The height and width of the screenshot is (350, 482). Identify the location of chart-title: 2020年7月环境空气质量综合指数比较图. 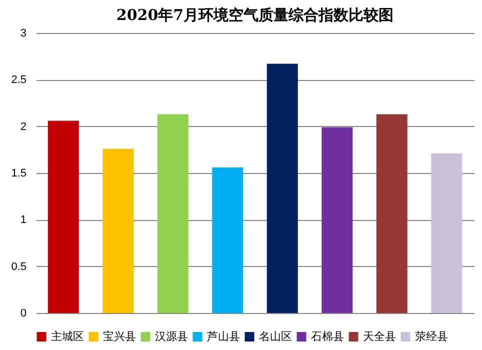
(255, 15).